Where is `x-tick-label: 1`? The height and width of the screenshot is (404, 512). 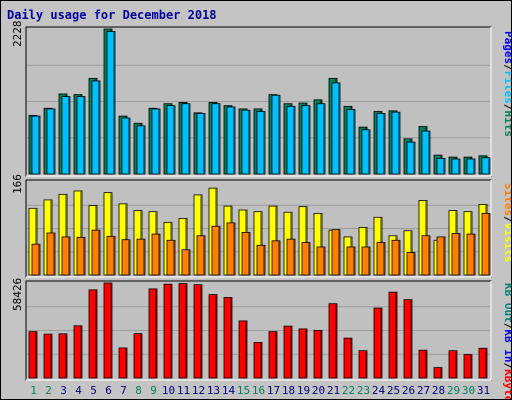 x-tick-label: 1 is located at coordinates (33, 390).